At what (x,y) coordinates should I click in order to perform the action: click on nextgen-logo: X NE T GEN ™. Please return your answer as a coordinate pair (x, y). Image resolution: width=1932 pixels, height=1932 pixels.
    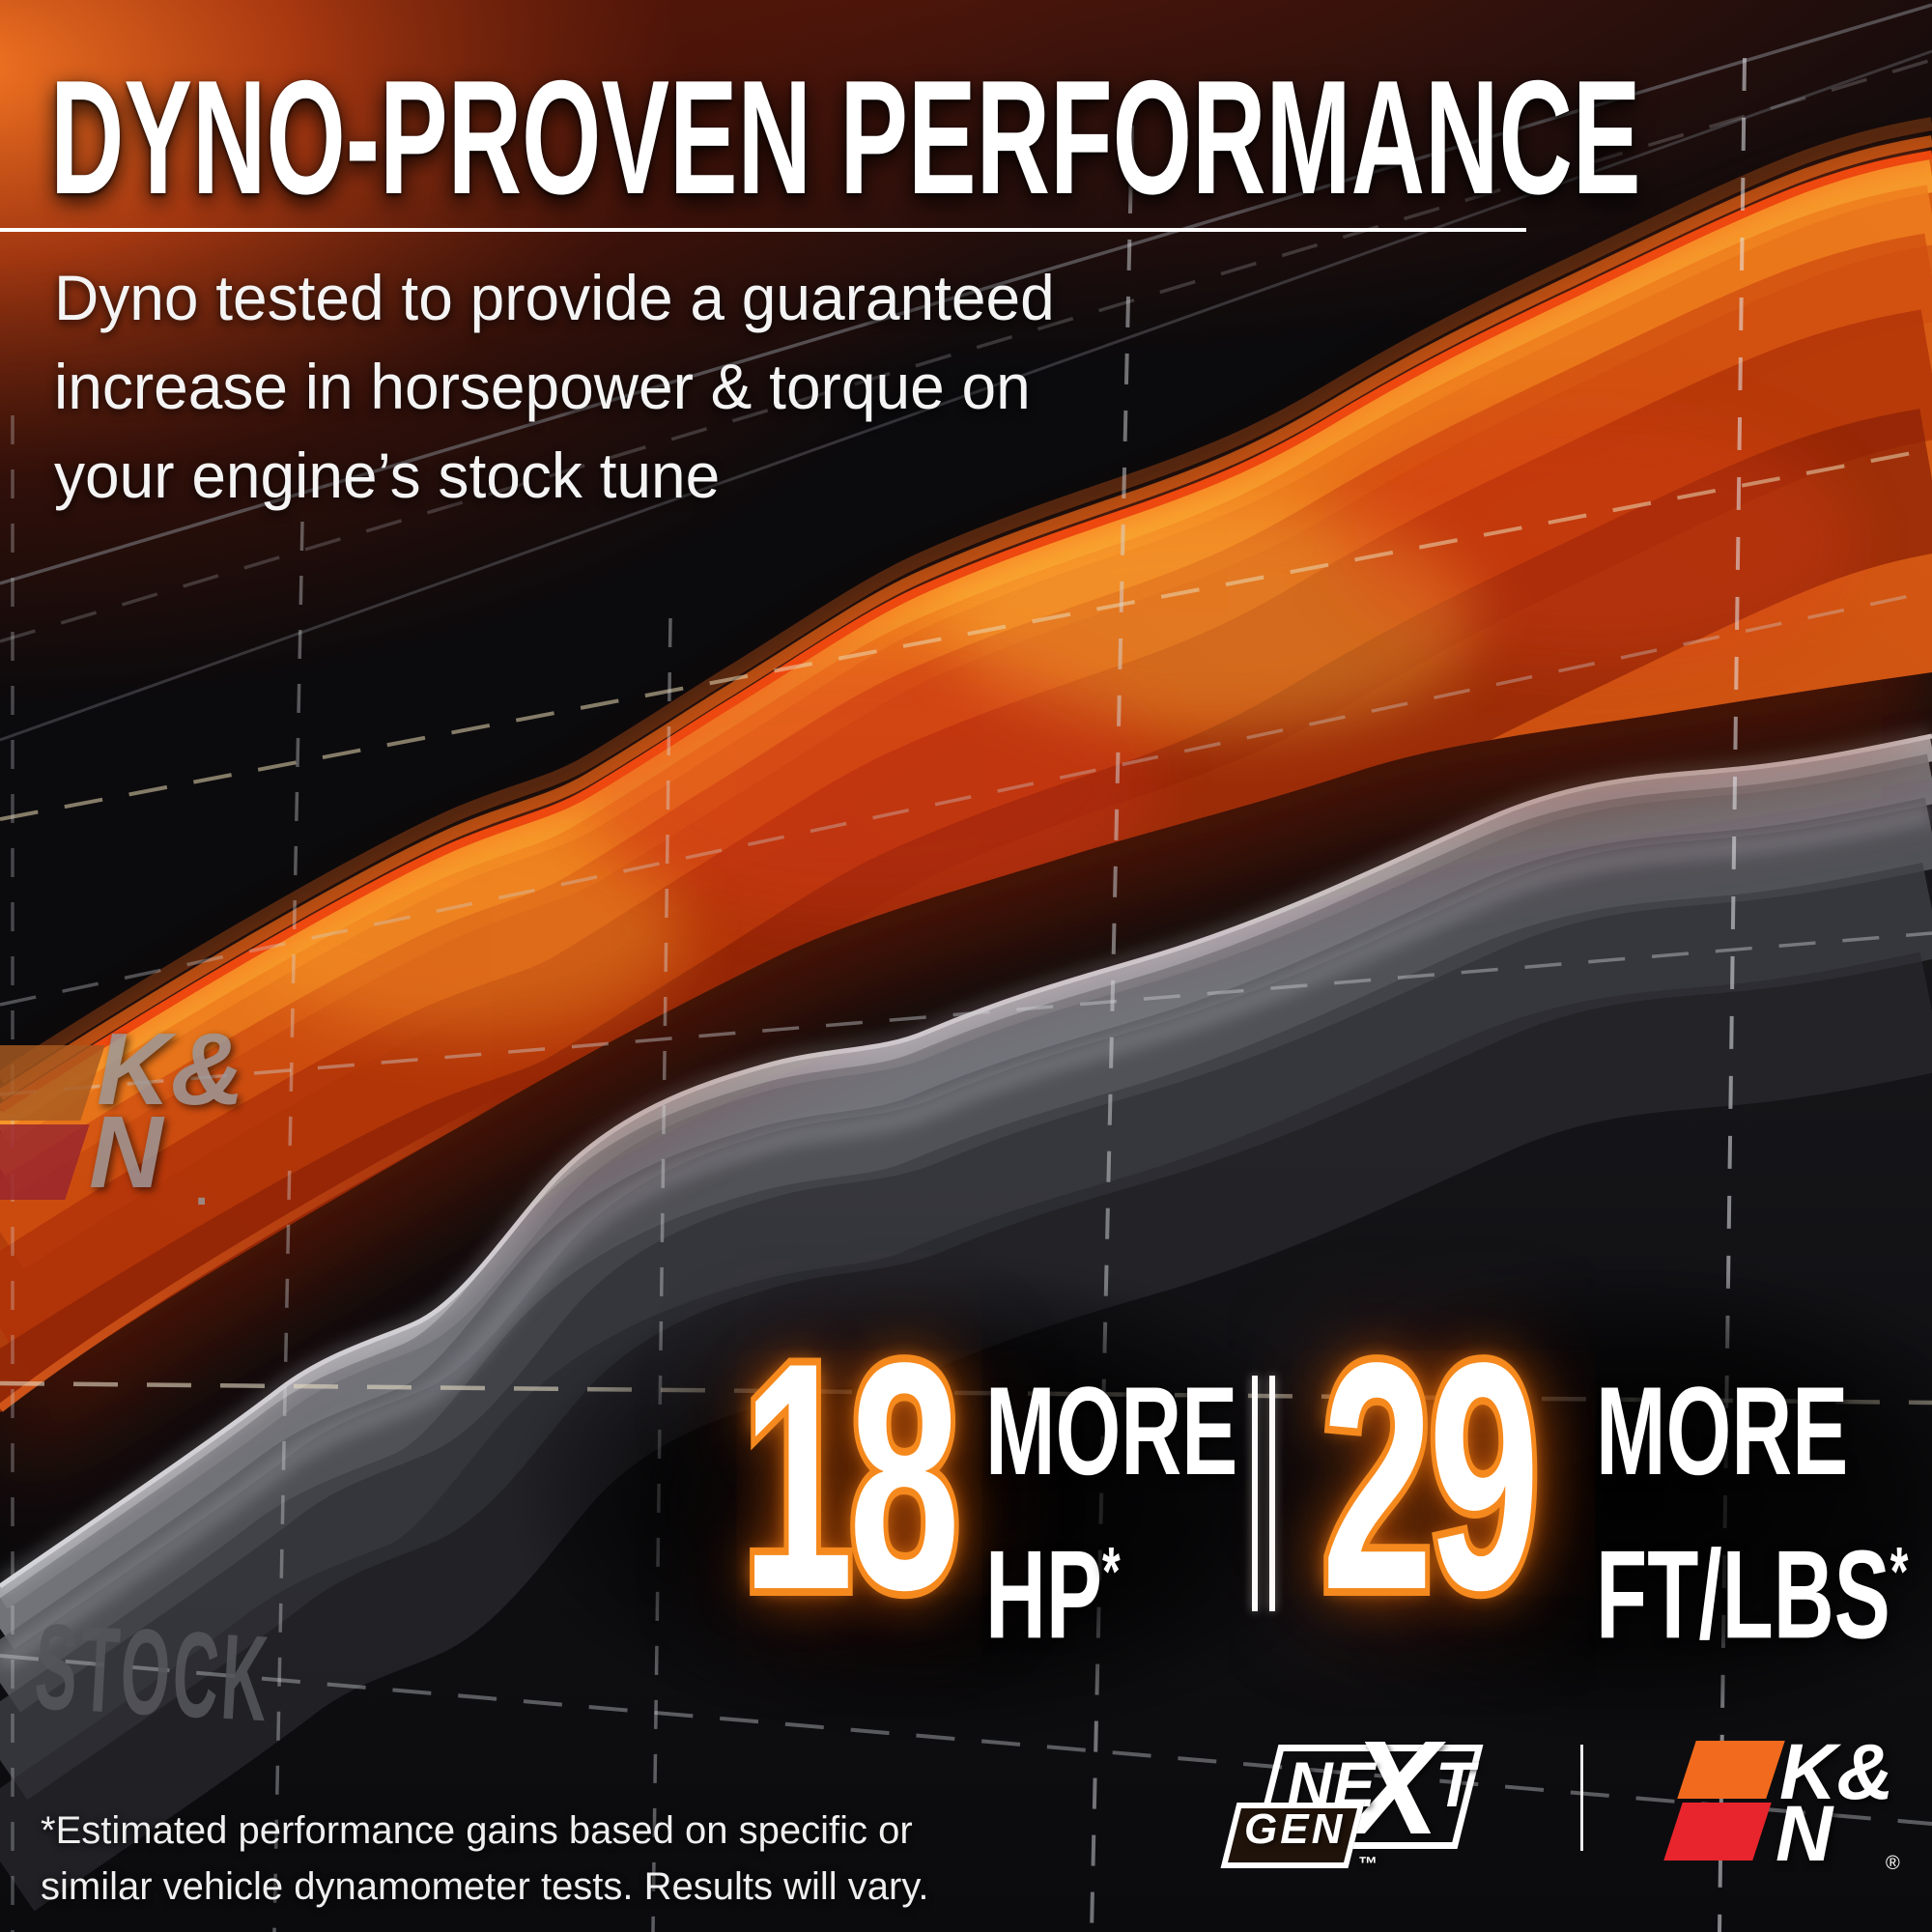
    Looking at the image, I should click on (1373, 1808).